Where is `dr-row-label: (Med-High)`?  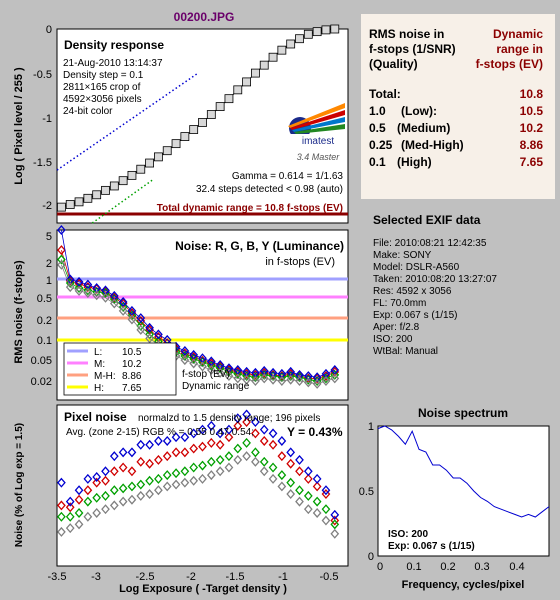
dr-row-label: (Med-High) is located at coordinates (432, 145).